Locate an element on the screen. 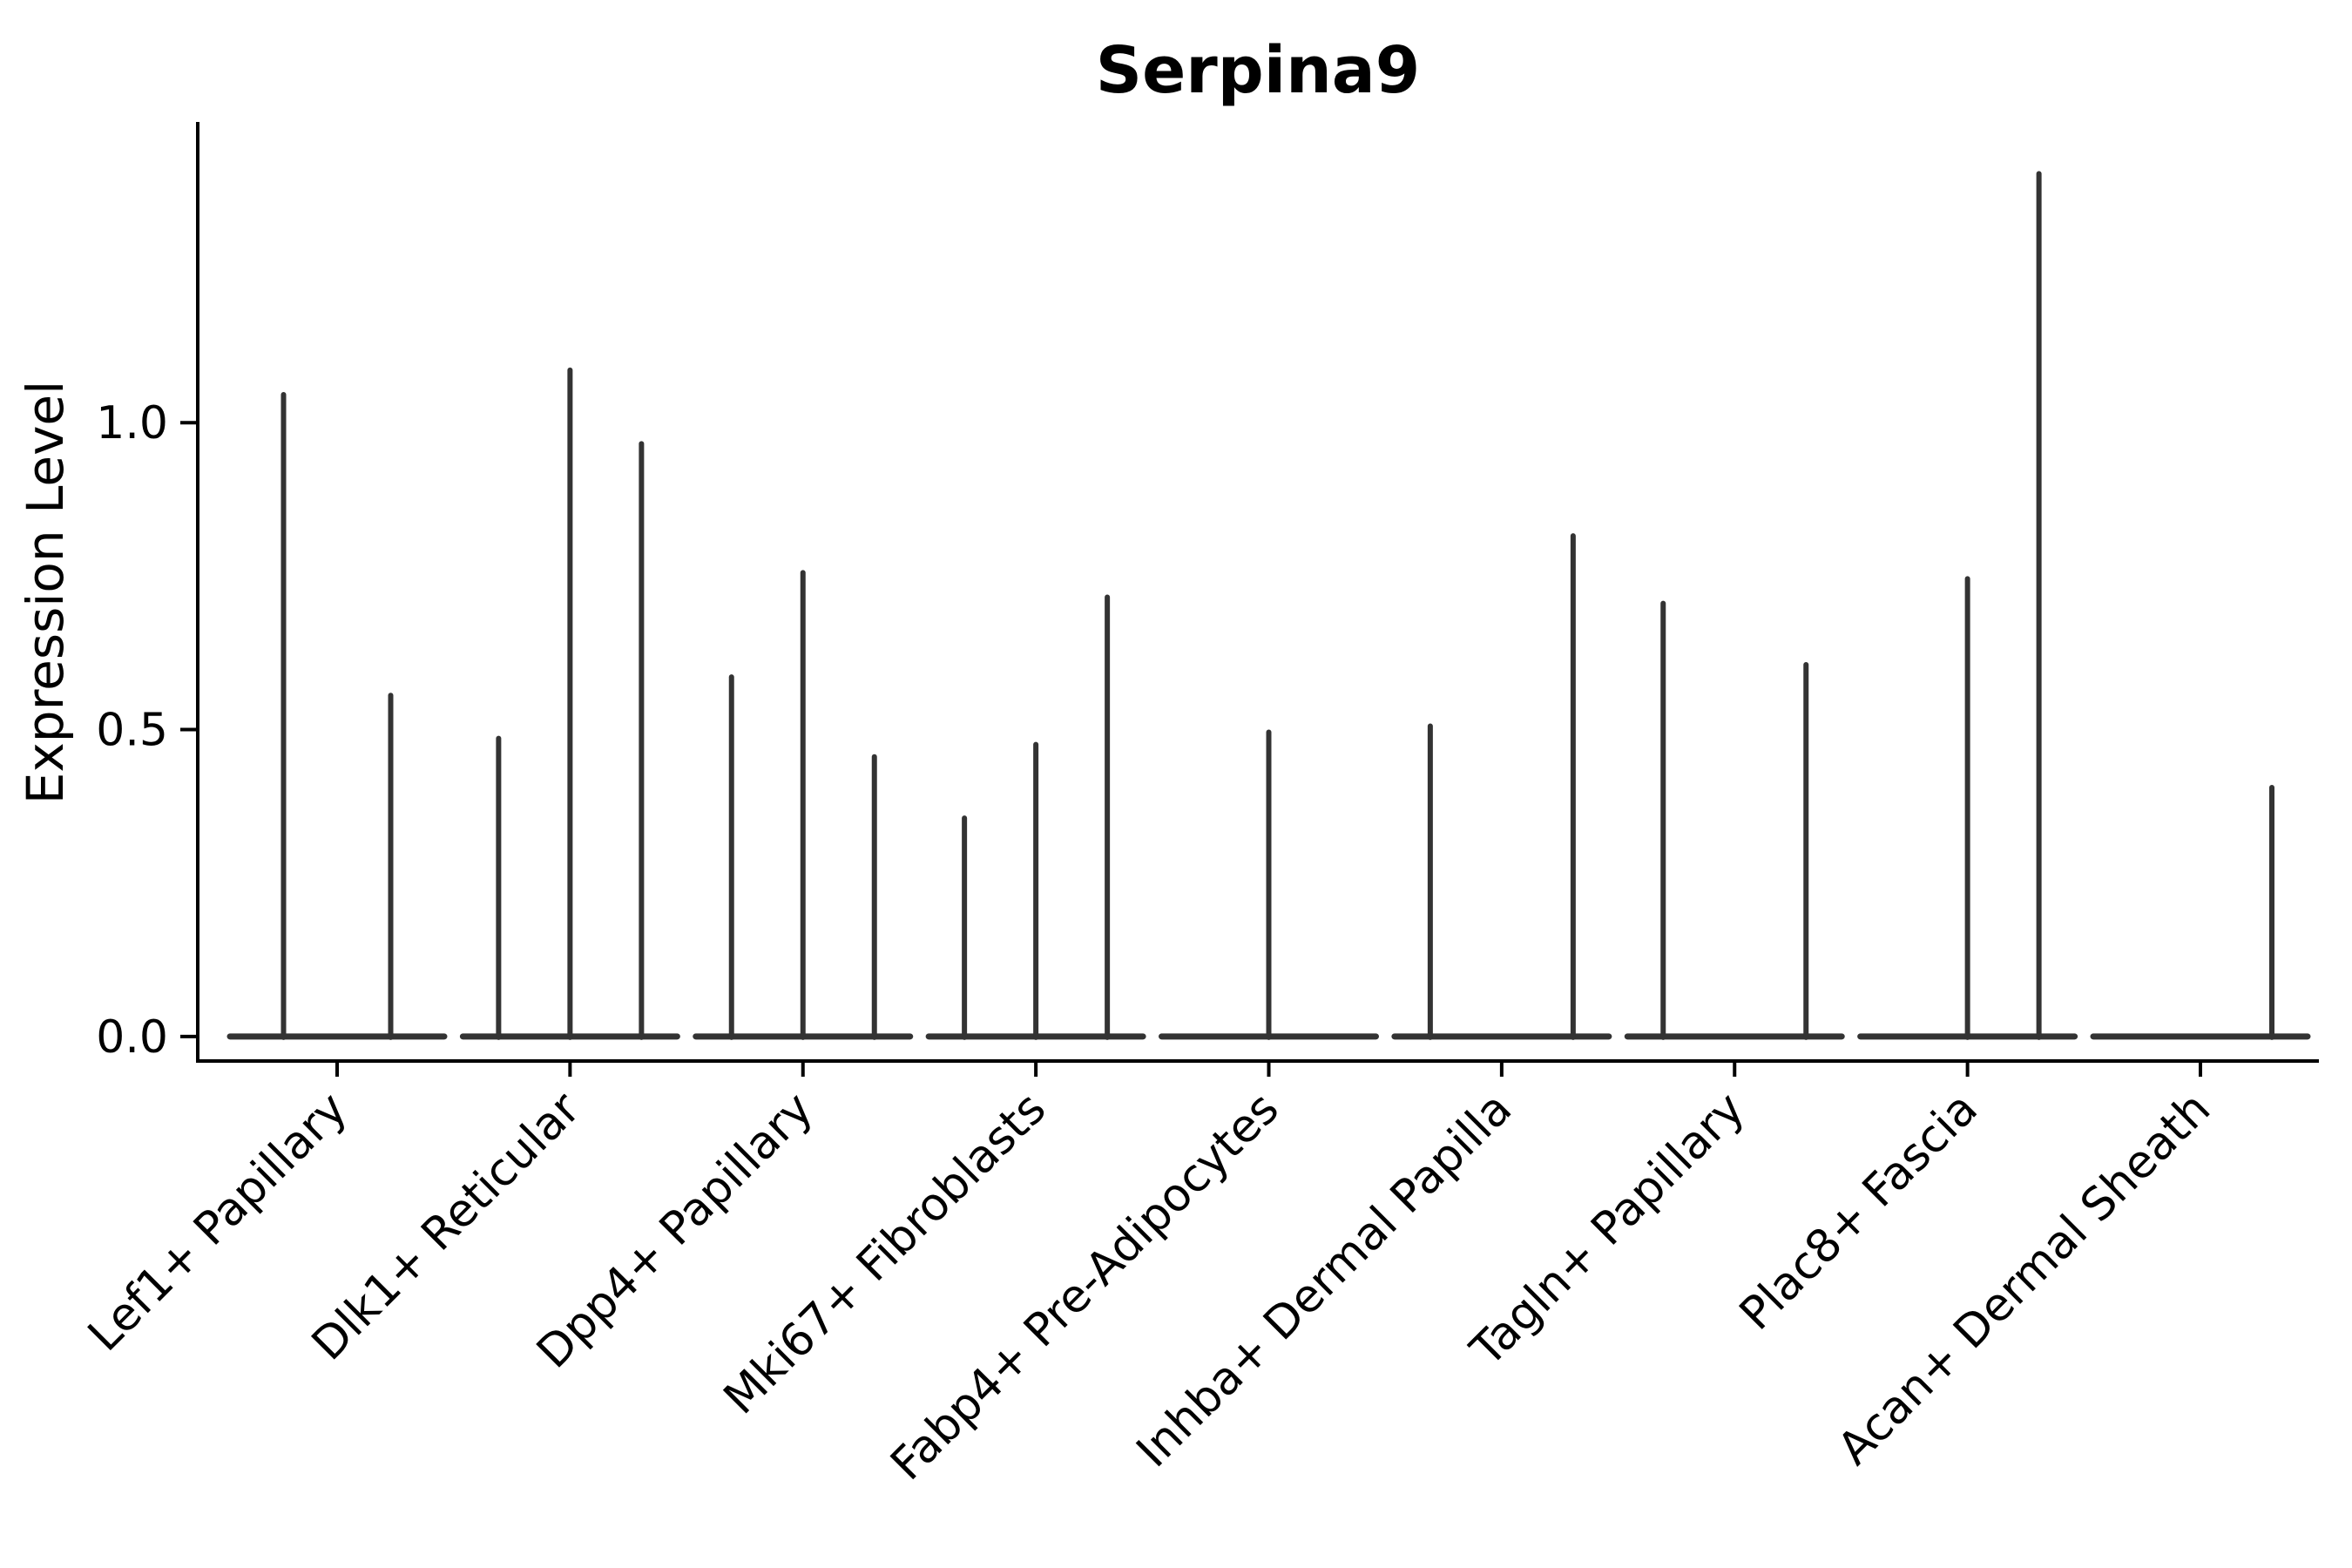  y-tick-label: 0.5 is located at coordinates (132, 731).